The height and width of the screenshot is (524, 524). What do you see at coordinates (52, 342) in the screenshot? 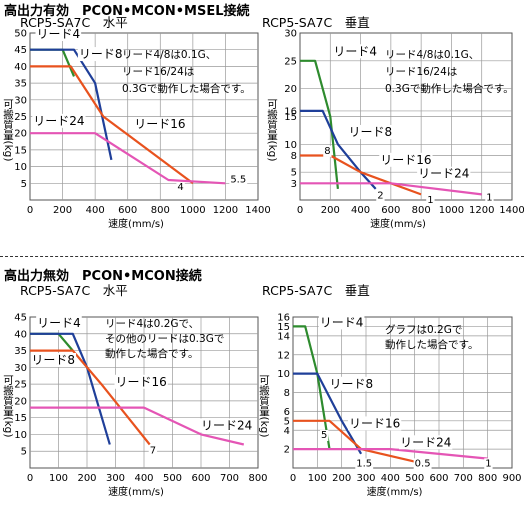
I see `c3-series-lead4` at bounding box center [52, 342].